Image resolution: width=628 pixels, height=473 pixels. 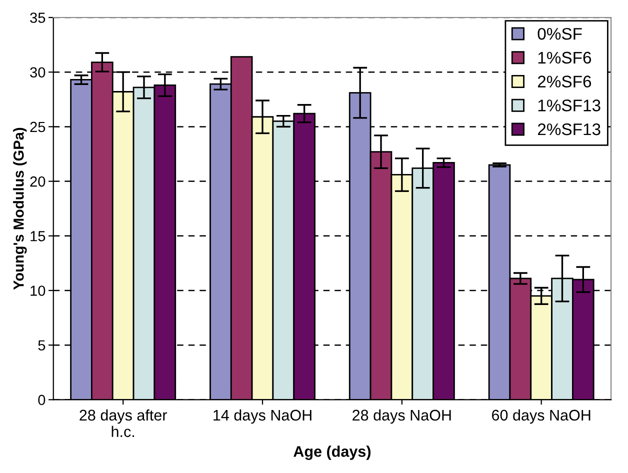 What do you see at coordinates (263, 416) in the screenshot?
I see `x-tick-label: 14 days NaOH` at bounding box center [263, 416].